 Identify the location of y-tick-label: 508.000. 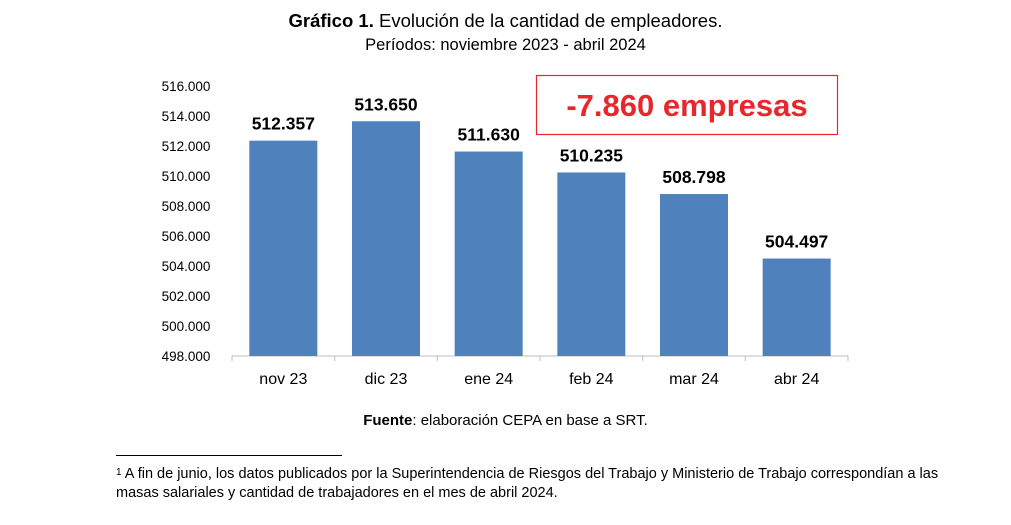
(186, 206).